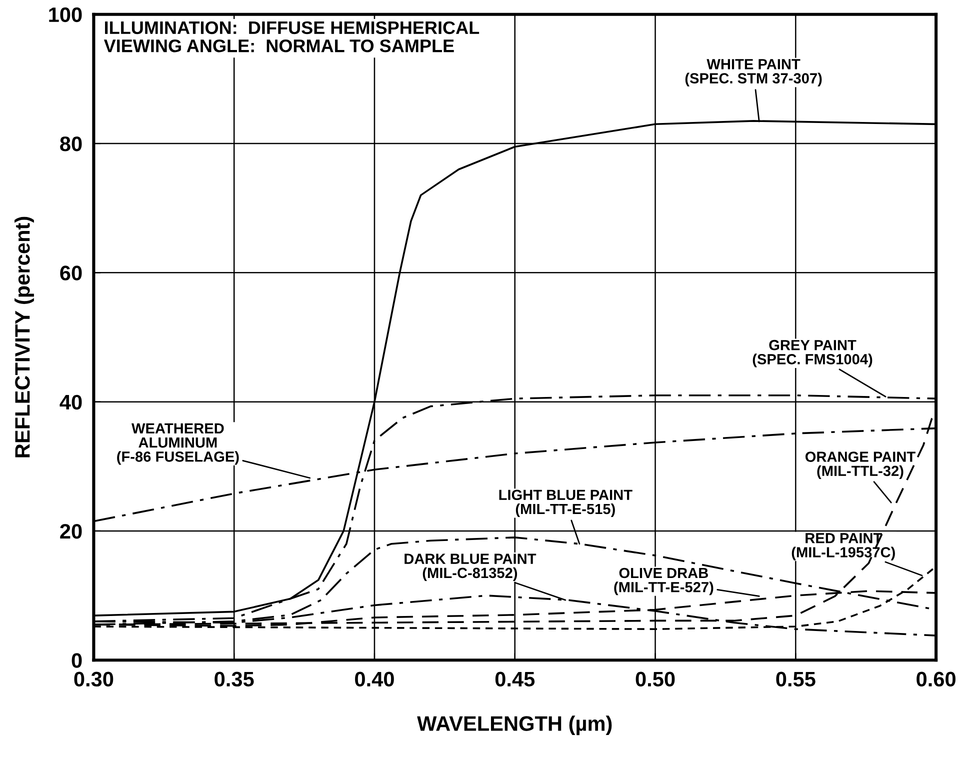 The width and height of the screenshot is (966, 757). I want to click on x-tick-label: 0.30, so click(94, 679).